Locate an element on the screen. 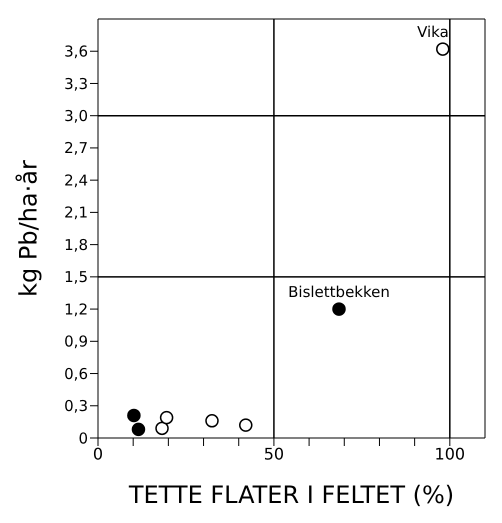  x-tick-label: 0 is located at coordinates (98, 454).